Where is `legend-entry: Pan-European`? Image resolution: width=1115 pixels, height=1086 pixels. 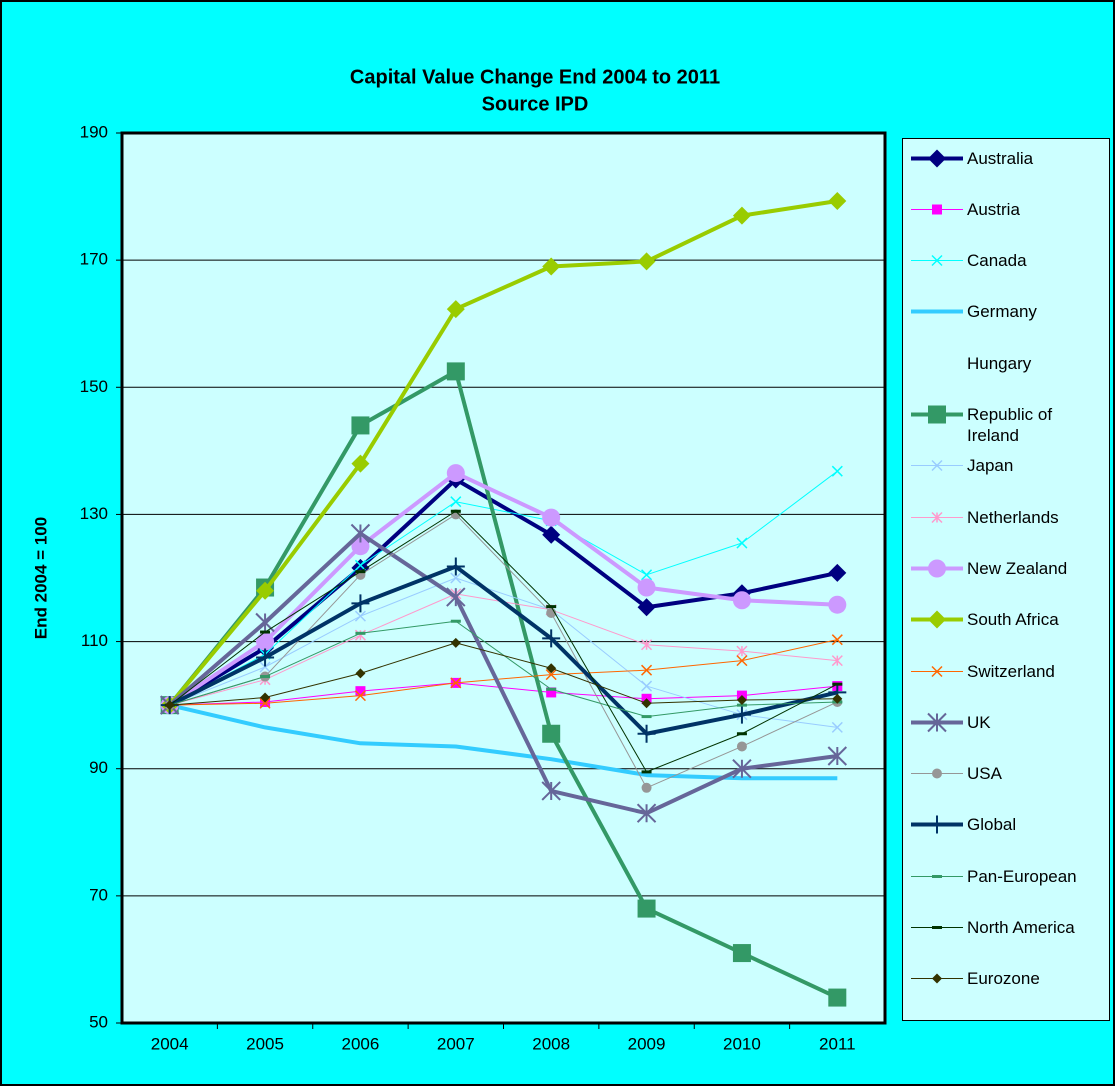
legend-entry: Pan-European is located at coordinates (1009, 886).